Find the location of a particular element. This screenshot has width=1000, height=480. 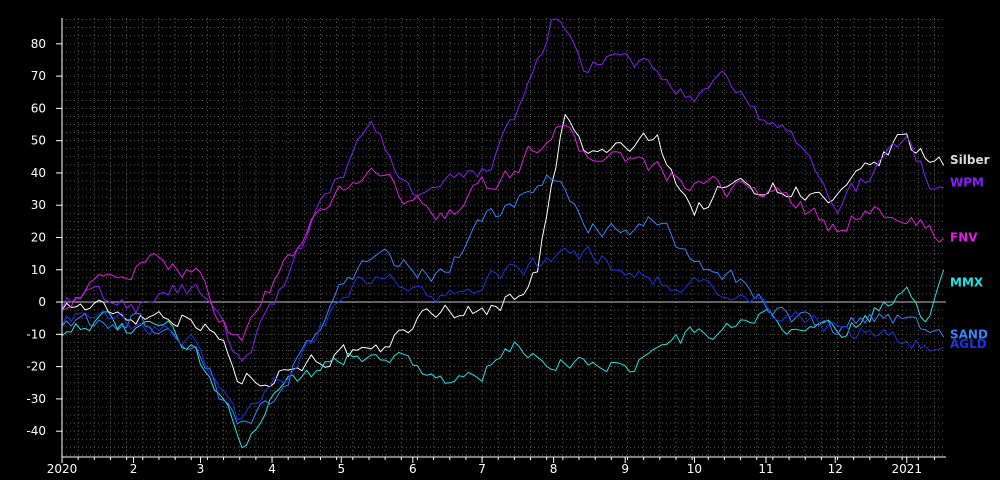

x-tick-label: 4 is located at coordinates (272, 469).